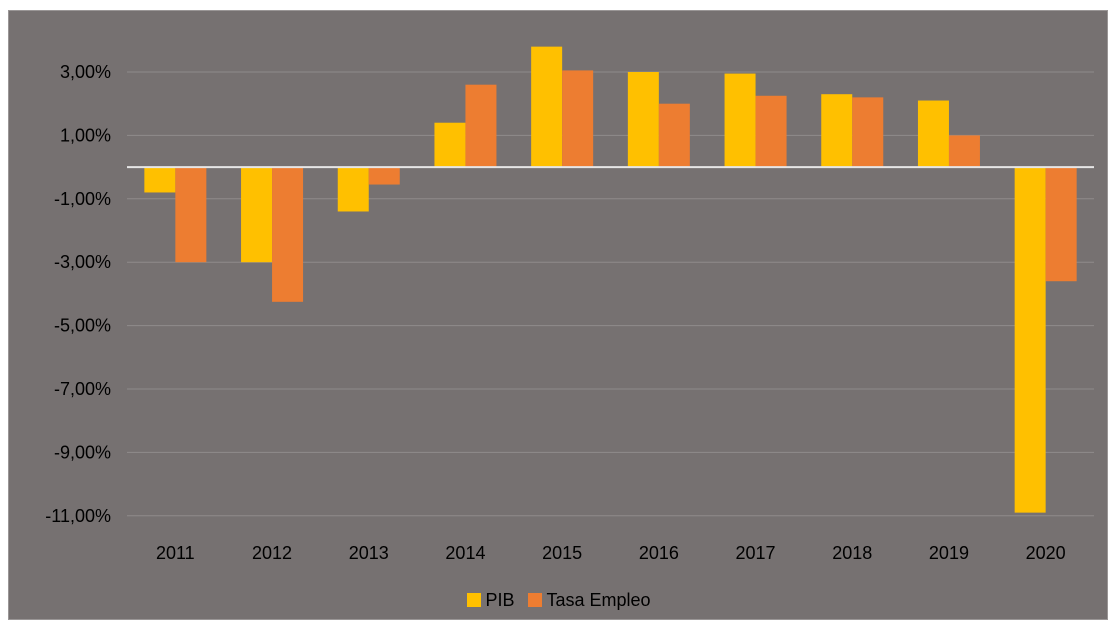 Image resolution: width=1119 pixels, height=627 pixels. I want to click on y-tick-label: -9,00%, so click(82, 452).